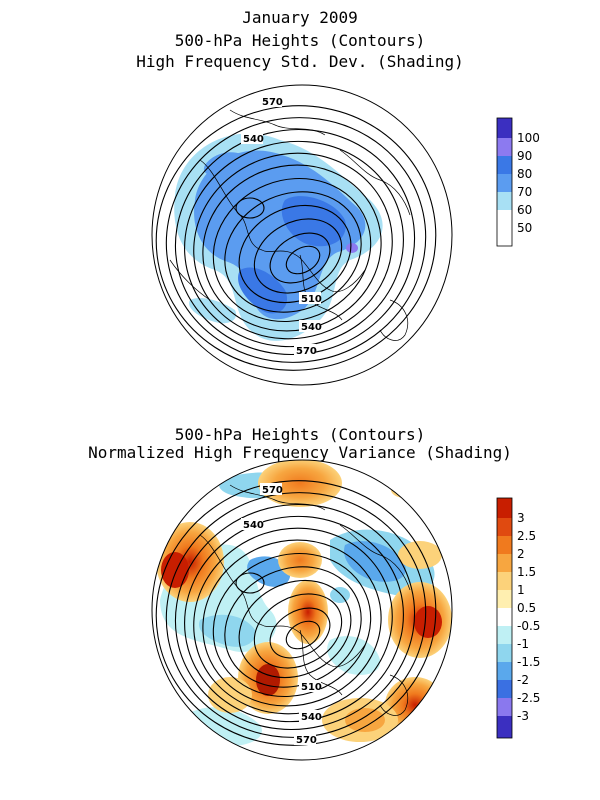 The height and width of the screenshot is (800, 600). Describe the element at coordinates (523, 680) in the screenshot. I see `bottom-colorbar-label-neg-2: -2` at that location.